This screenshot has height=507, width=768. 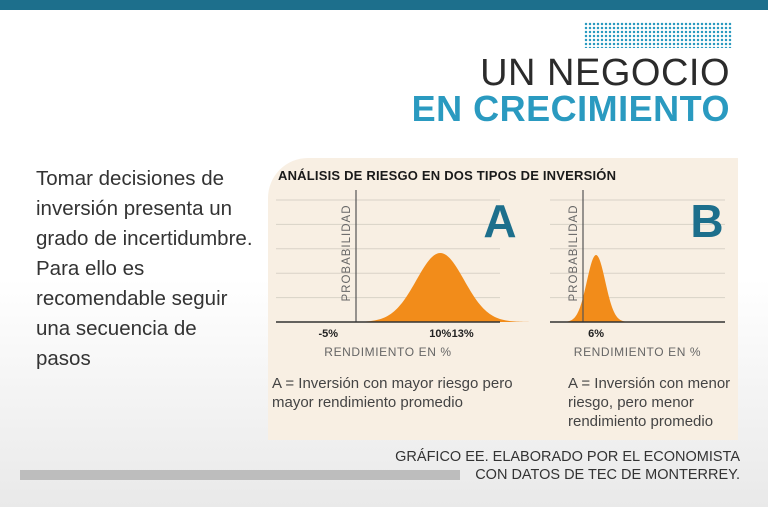 What do you see at coordinates (384, 5) in the screenshot?
I see `top-bar` at bounding box center [384, 5].